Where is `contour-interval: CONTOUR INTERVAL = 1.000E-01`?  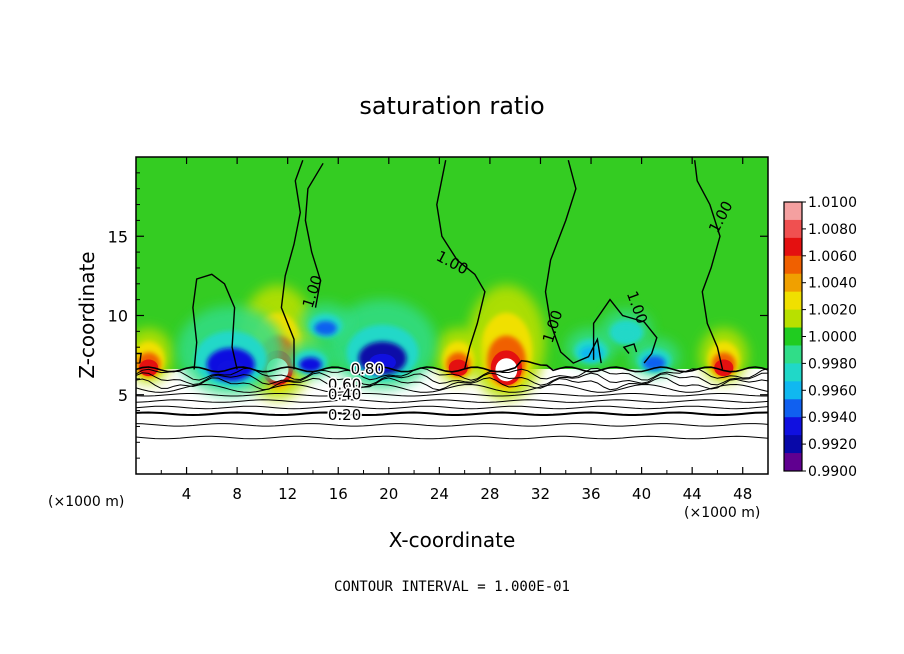
contour-interval: CONTOUR INTERVAL = 1.000E-01 is located at coordinates (452, 587).